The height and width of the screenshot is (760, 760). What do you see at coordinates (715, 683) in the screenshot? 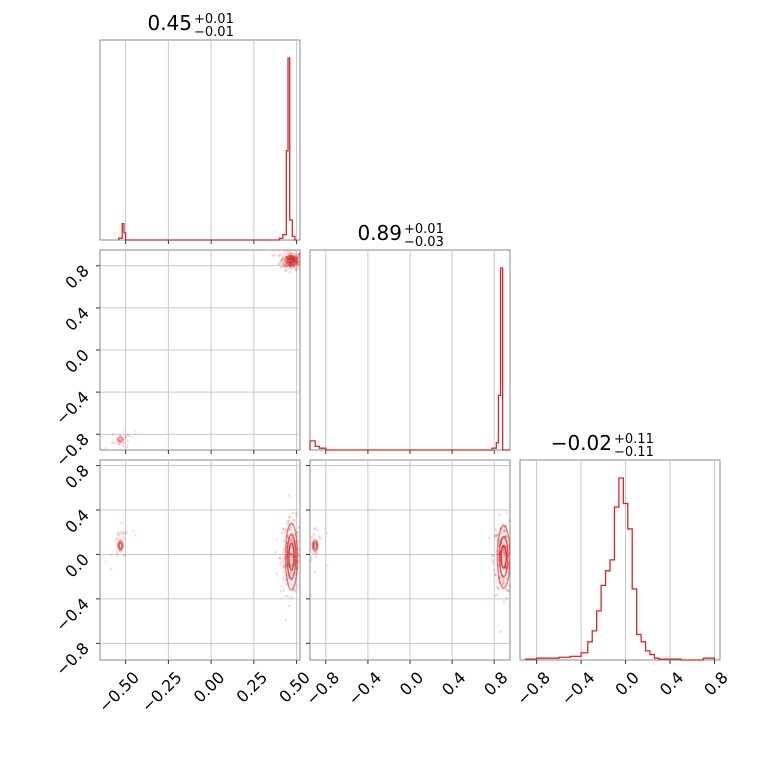
I see `x-tick-label: 0.8` at bounding box center [715, 683].